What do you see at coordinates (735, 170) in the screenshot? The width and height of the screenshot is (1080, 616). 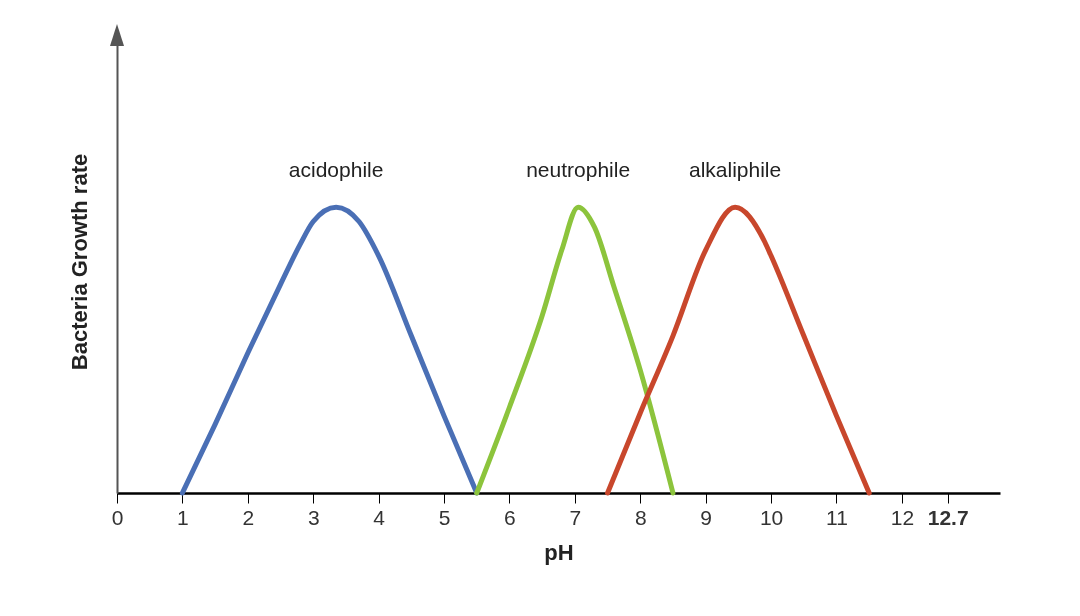 I see `series-label: alkaliphile` at bounding box center [735, 170].